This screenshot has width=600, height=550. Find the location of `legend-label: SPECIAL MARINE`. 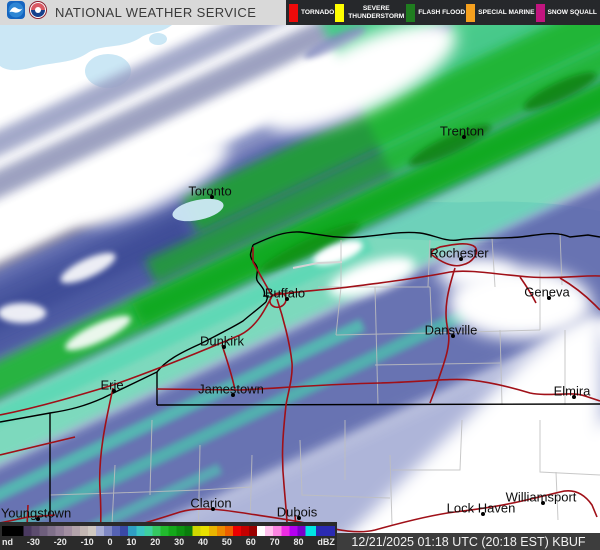

legend-label: SPECIAL MARINE is located at coordinates (506, 12).